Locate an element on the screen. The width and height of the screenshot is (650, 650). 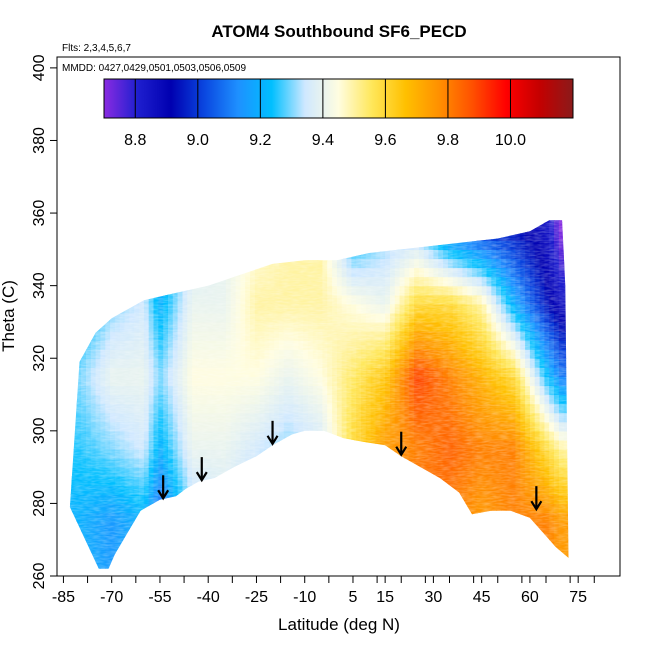
x-tick-label: -25 is located at coordinates (256, 597).